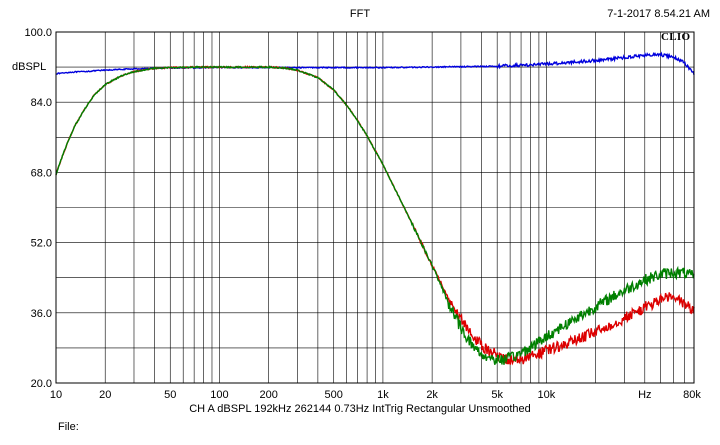  Describe the element at coordinates (41, 244) in the screenshot. I see `y-tick-label: 52.0` at that location.